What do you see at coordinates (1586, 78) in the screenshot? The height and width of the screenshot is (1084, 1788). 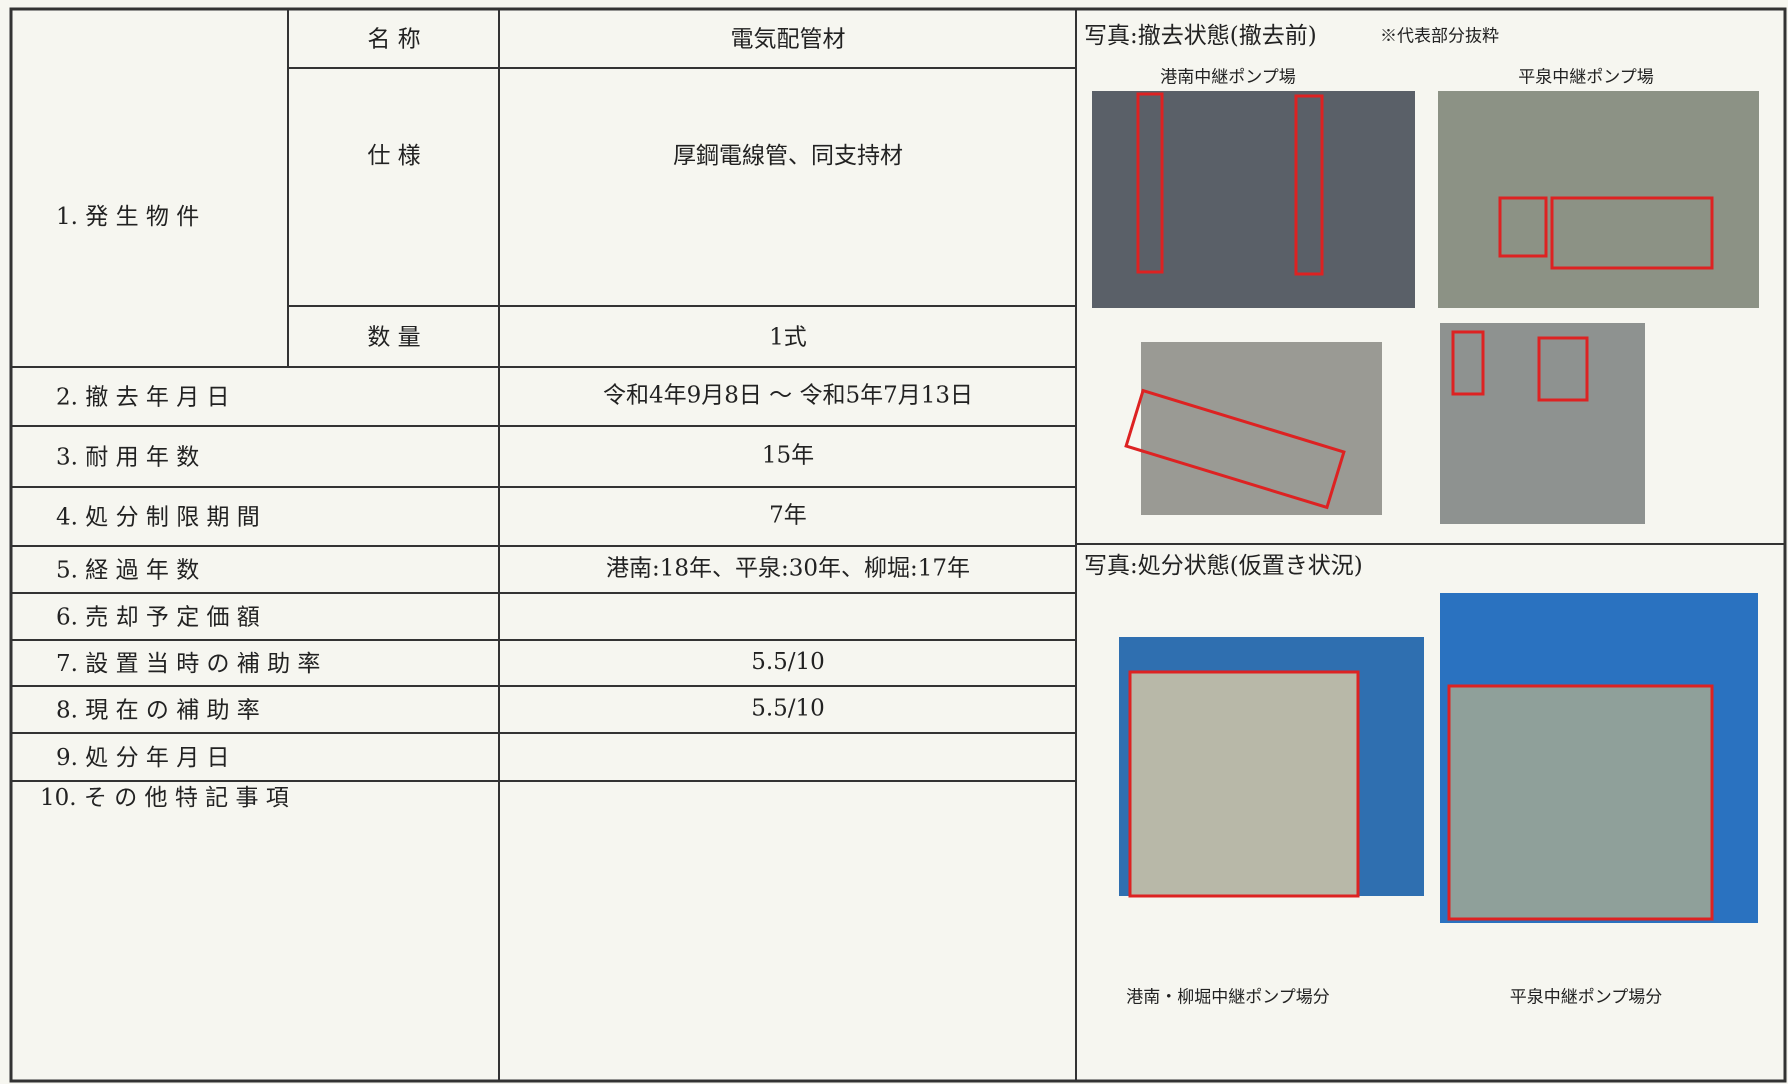 I see `photo-caption: 平泉中継ポンプ場` at bounding box center [1586, 78].